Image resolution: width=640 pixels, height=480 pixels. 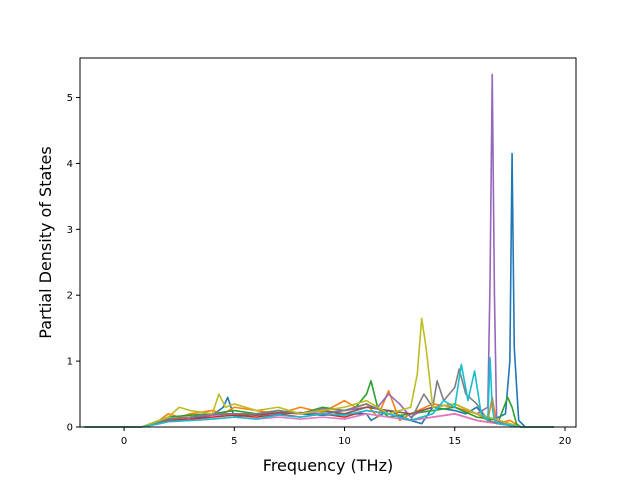 What do you see at coordinates (70, 230) in the screenshot?
I see `y-tick-label: 3` at bounding box center [70, 230].